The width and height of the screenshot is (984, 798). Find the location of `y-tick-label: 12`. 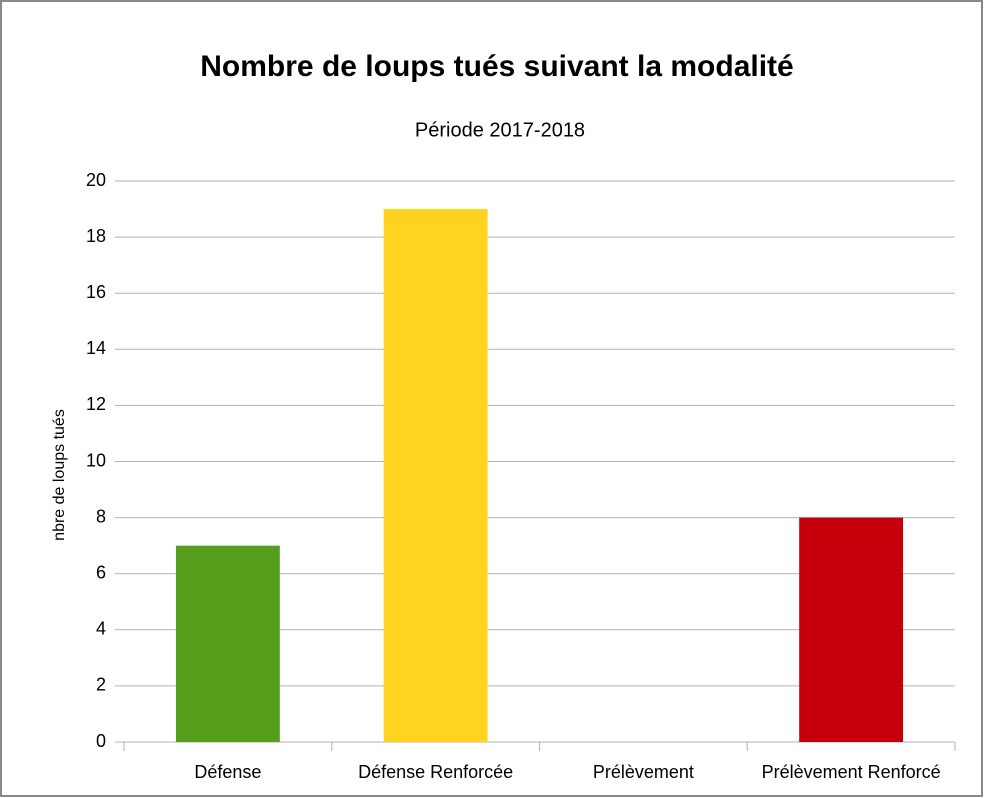

y-tick-label: 12 is located at coordinates (96, 404).